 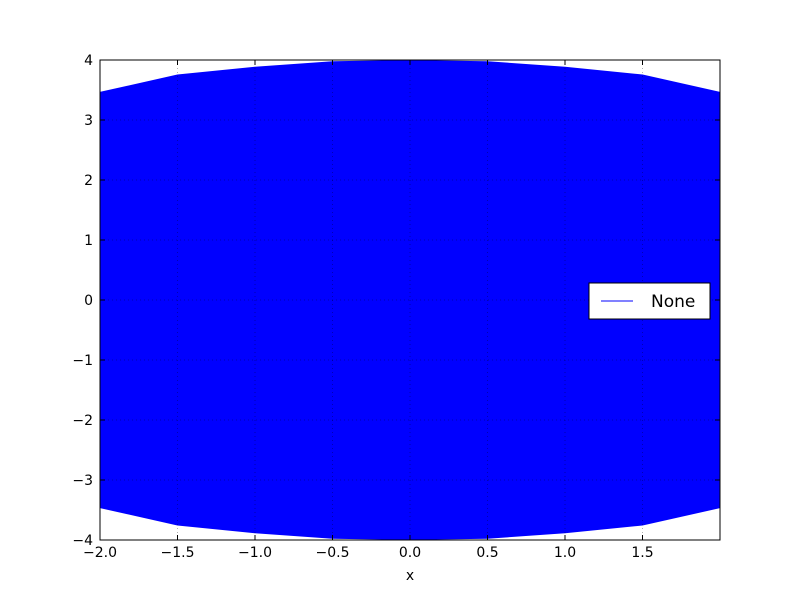 What do you see at coordinates (82, 361) in the screenshot?
I see `y-tick-label: −1` at bounding box center [82, 361].